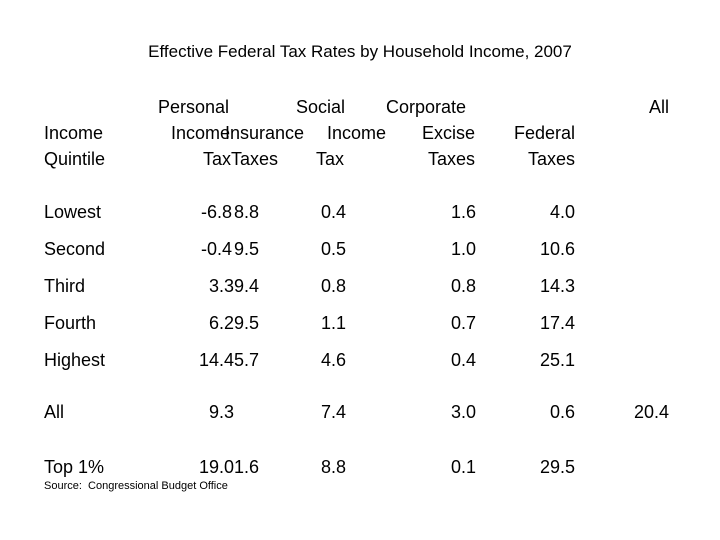 This screenshot has width=720, height=540. I want to click on row-top1-personal: 19.0, so click(217, 467).